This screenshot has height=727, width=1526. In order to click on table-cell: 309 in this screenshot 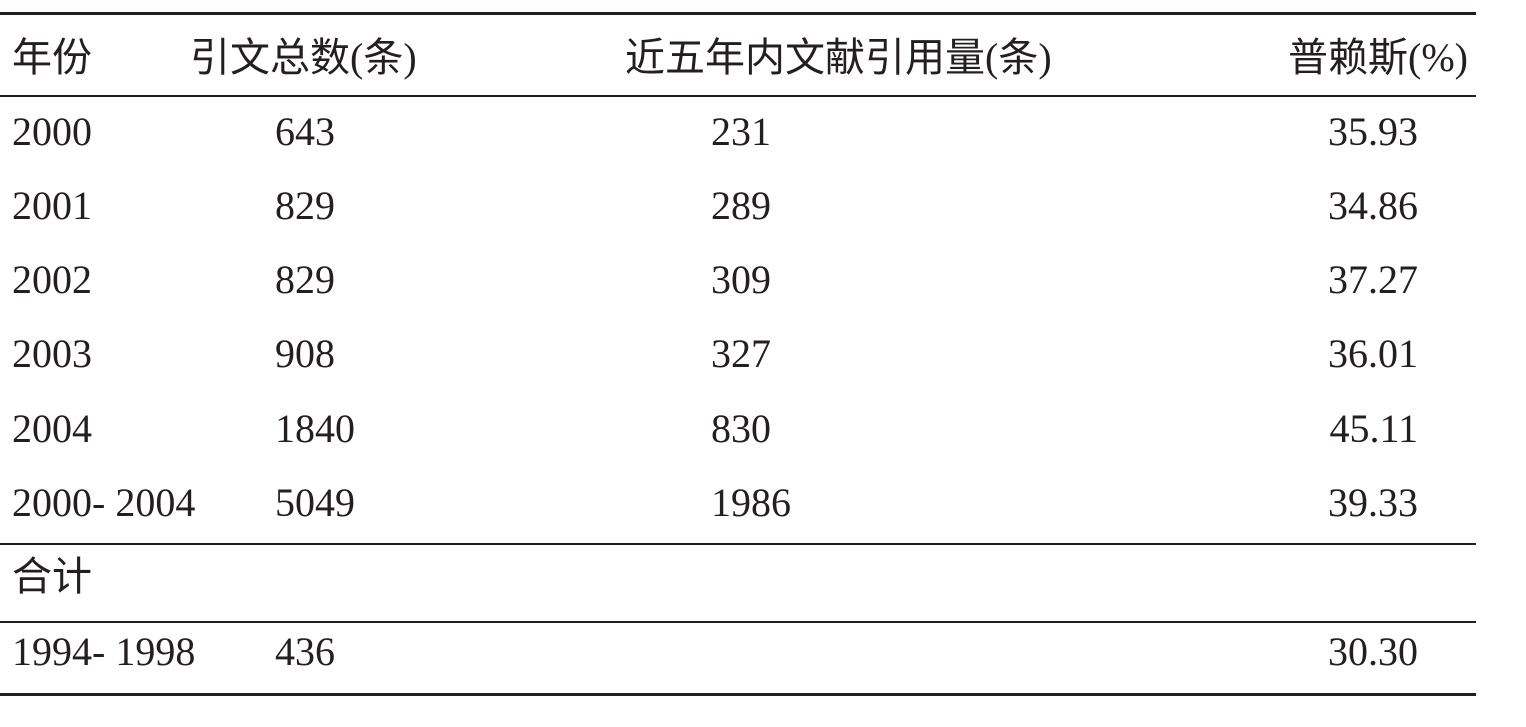, I will do `click(741, 279)`.